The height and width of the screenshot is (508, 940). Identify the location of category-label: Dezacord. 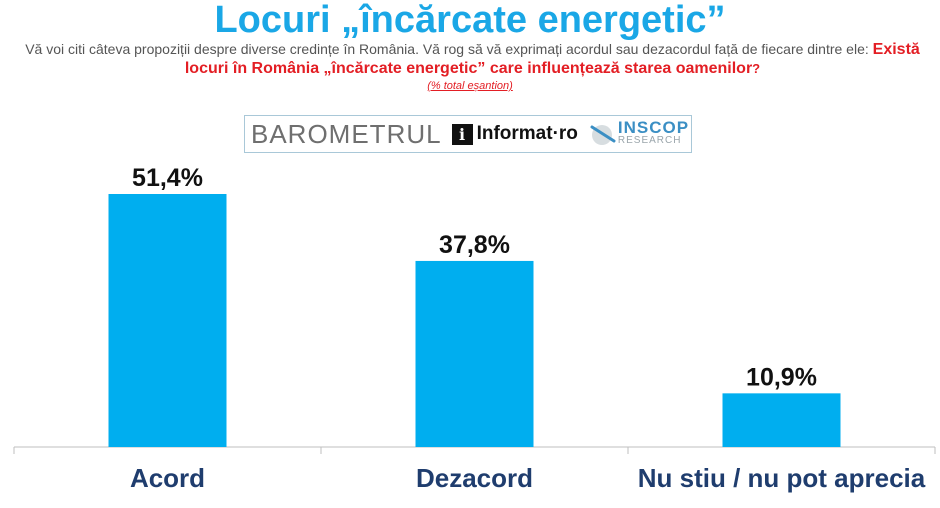
(474, 478).